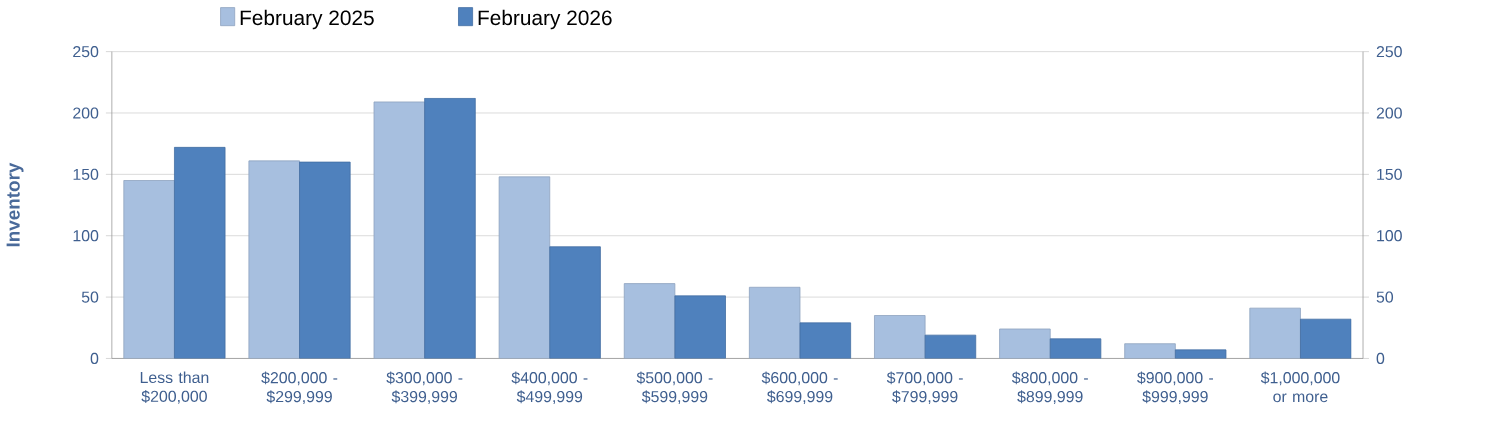 The width and height of the screenshot is (1502, 425). I want to click on y-tick-label: 50, so click(90, 297).